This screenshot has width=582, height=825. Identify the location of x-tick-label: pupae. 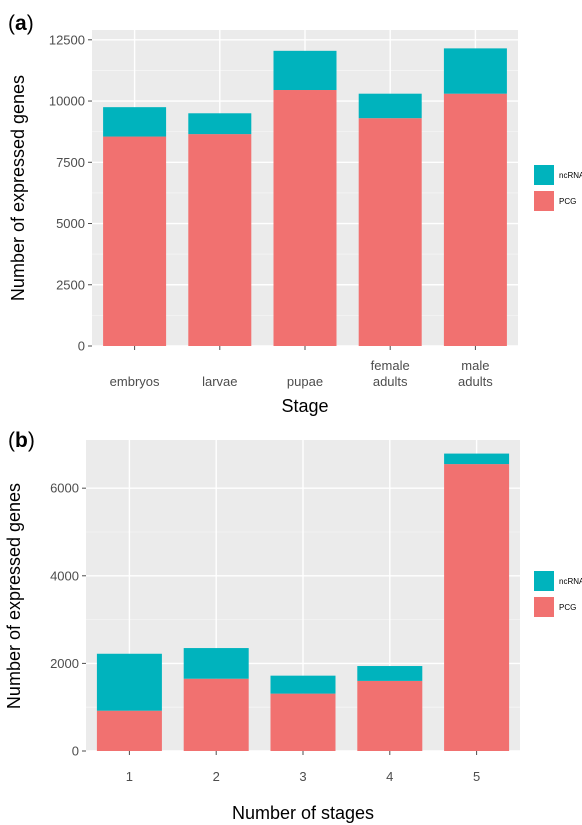
(305, 381).